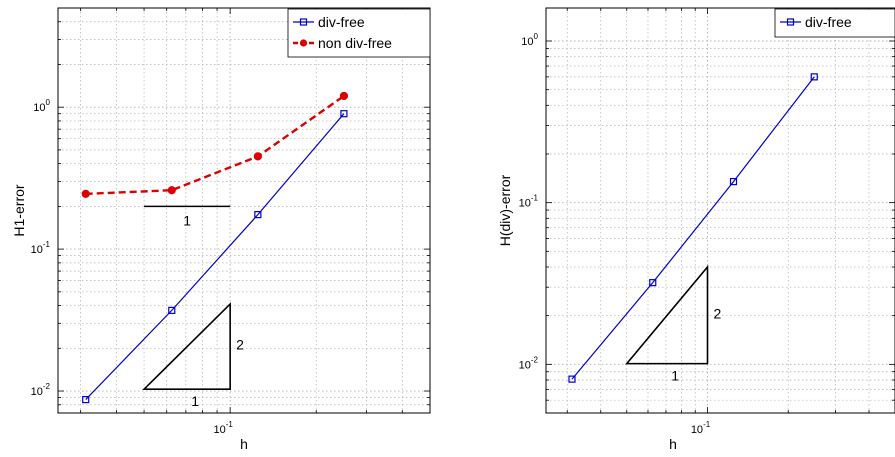  Describe the element at coordinates (355, 43) in the screenshot. I see `legend-entry: non div-free` at that location.